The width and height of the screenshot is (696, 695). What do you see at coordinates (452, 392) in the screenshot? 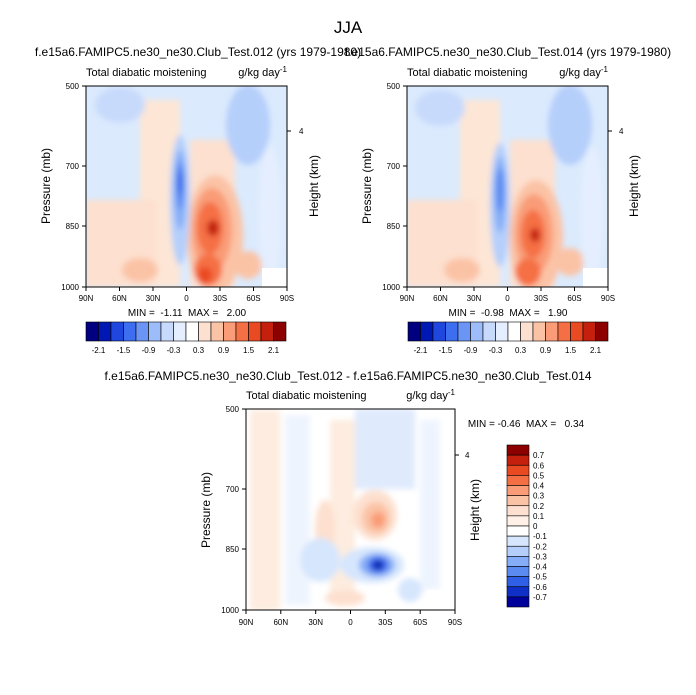
I see `panel-3-units-exp: -1` at bounding box center [452, 392].